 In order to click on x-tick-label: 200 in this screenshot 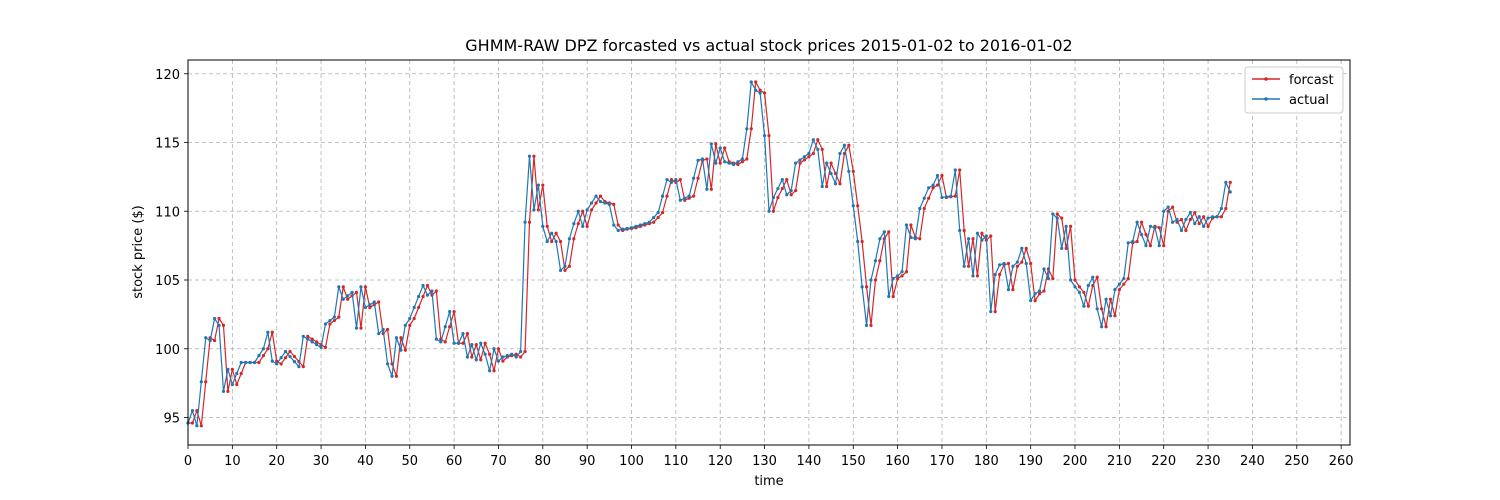, I will do `click(1075, 461)`.